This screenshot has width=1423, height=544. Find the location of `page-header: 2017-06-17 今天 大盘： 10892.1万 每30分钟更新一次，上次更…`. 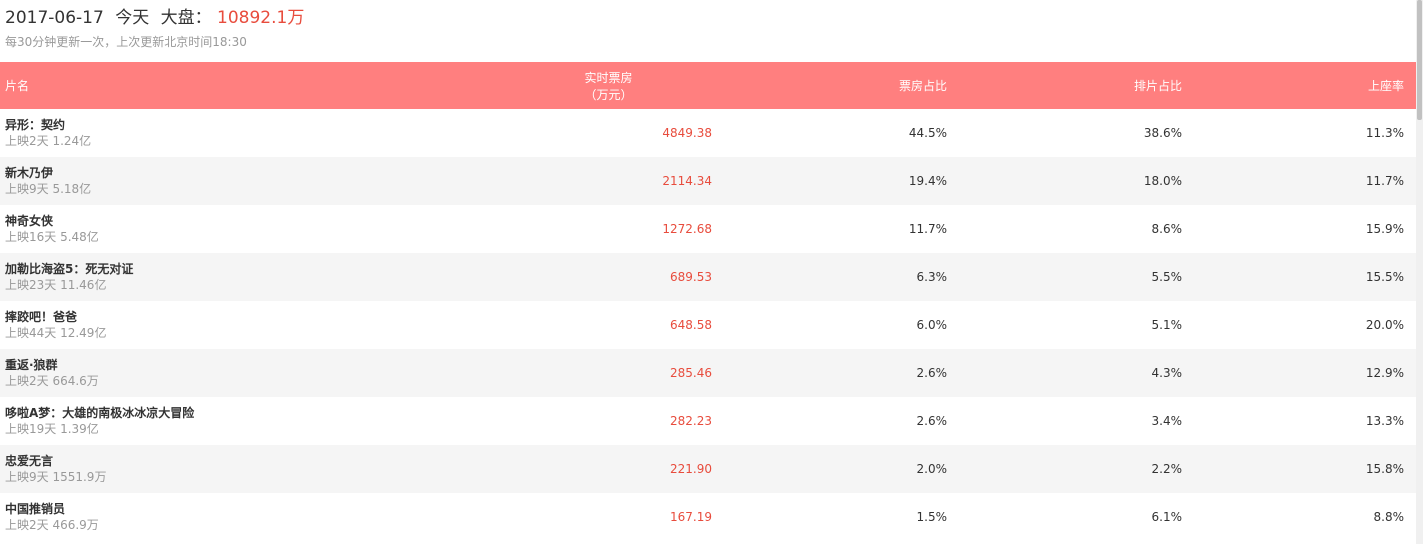

page-header: 2017-06-17 今天 大盘： 10892.1万 每30分钟更新一次，上次更… is located at coordinates (708, 31).